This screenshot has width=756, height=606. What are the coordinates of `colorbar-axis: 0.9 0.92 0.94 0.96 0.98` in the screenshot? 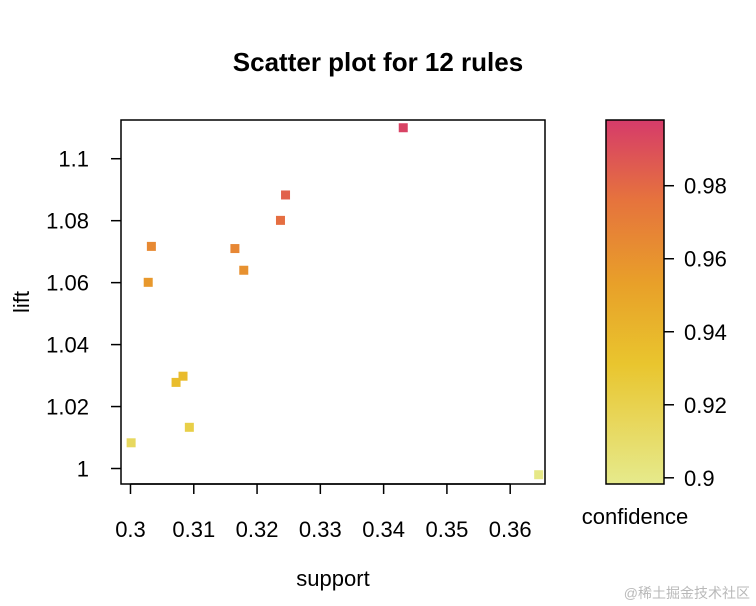 It's located at (695, 332).